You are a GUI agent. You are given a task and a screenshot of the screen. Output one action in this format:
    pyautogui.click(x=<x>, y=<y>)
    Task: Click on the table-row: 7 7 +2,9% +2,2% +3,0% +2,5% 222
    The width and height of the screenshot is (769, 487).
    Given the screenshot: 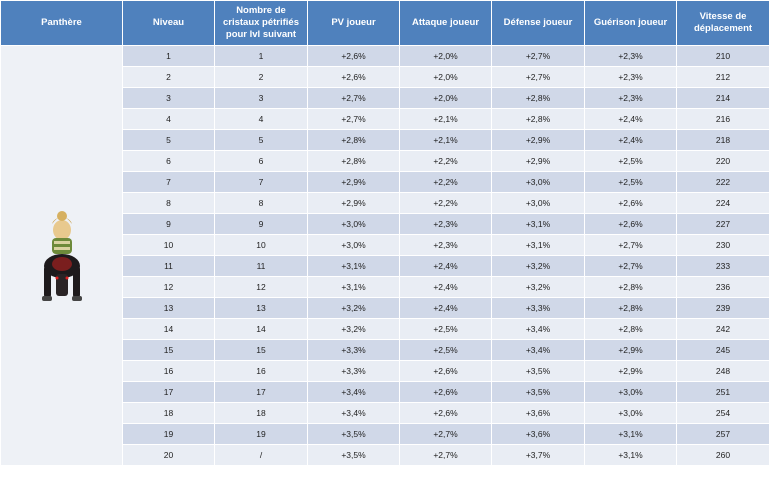 What is the action you would take?
    pyautogui.click(x=385, y=182)
    